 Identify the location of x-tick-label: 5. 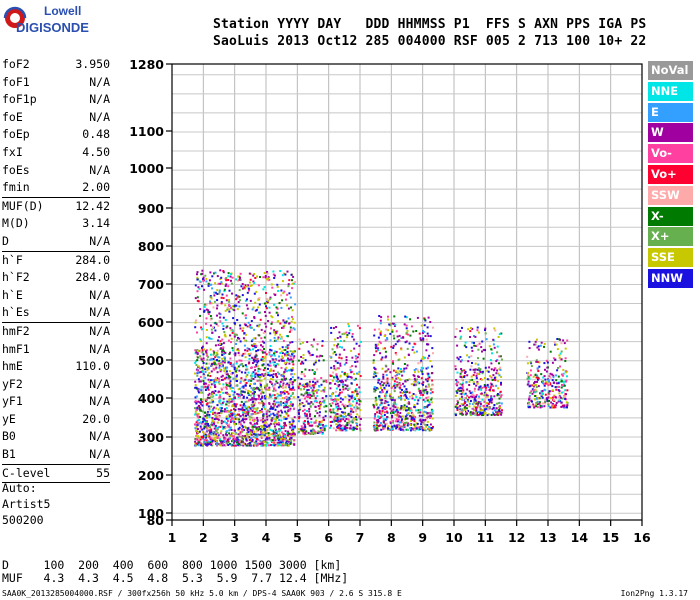
(297, 537).